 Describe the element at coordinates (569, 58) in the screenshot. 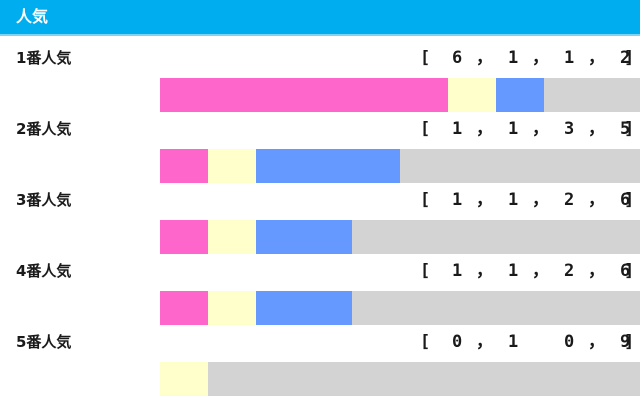

I see `record-v3: 1` at that location.